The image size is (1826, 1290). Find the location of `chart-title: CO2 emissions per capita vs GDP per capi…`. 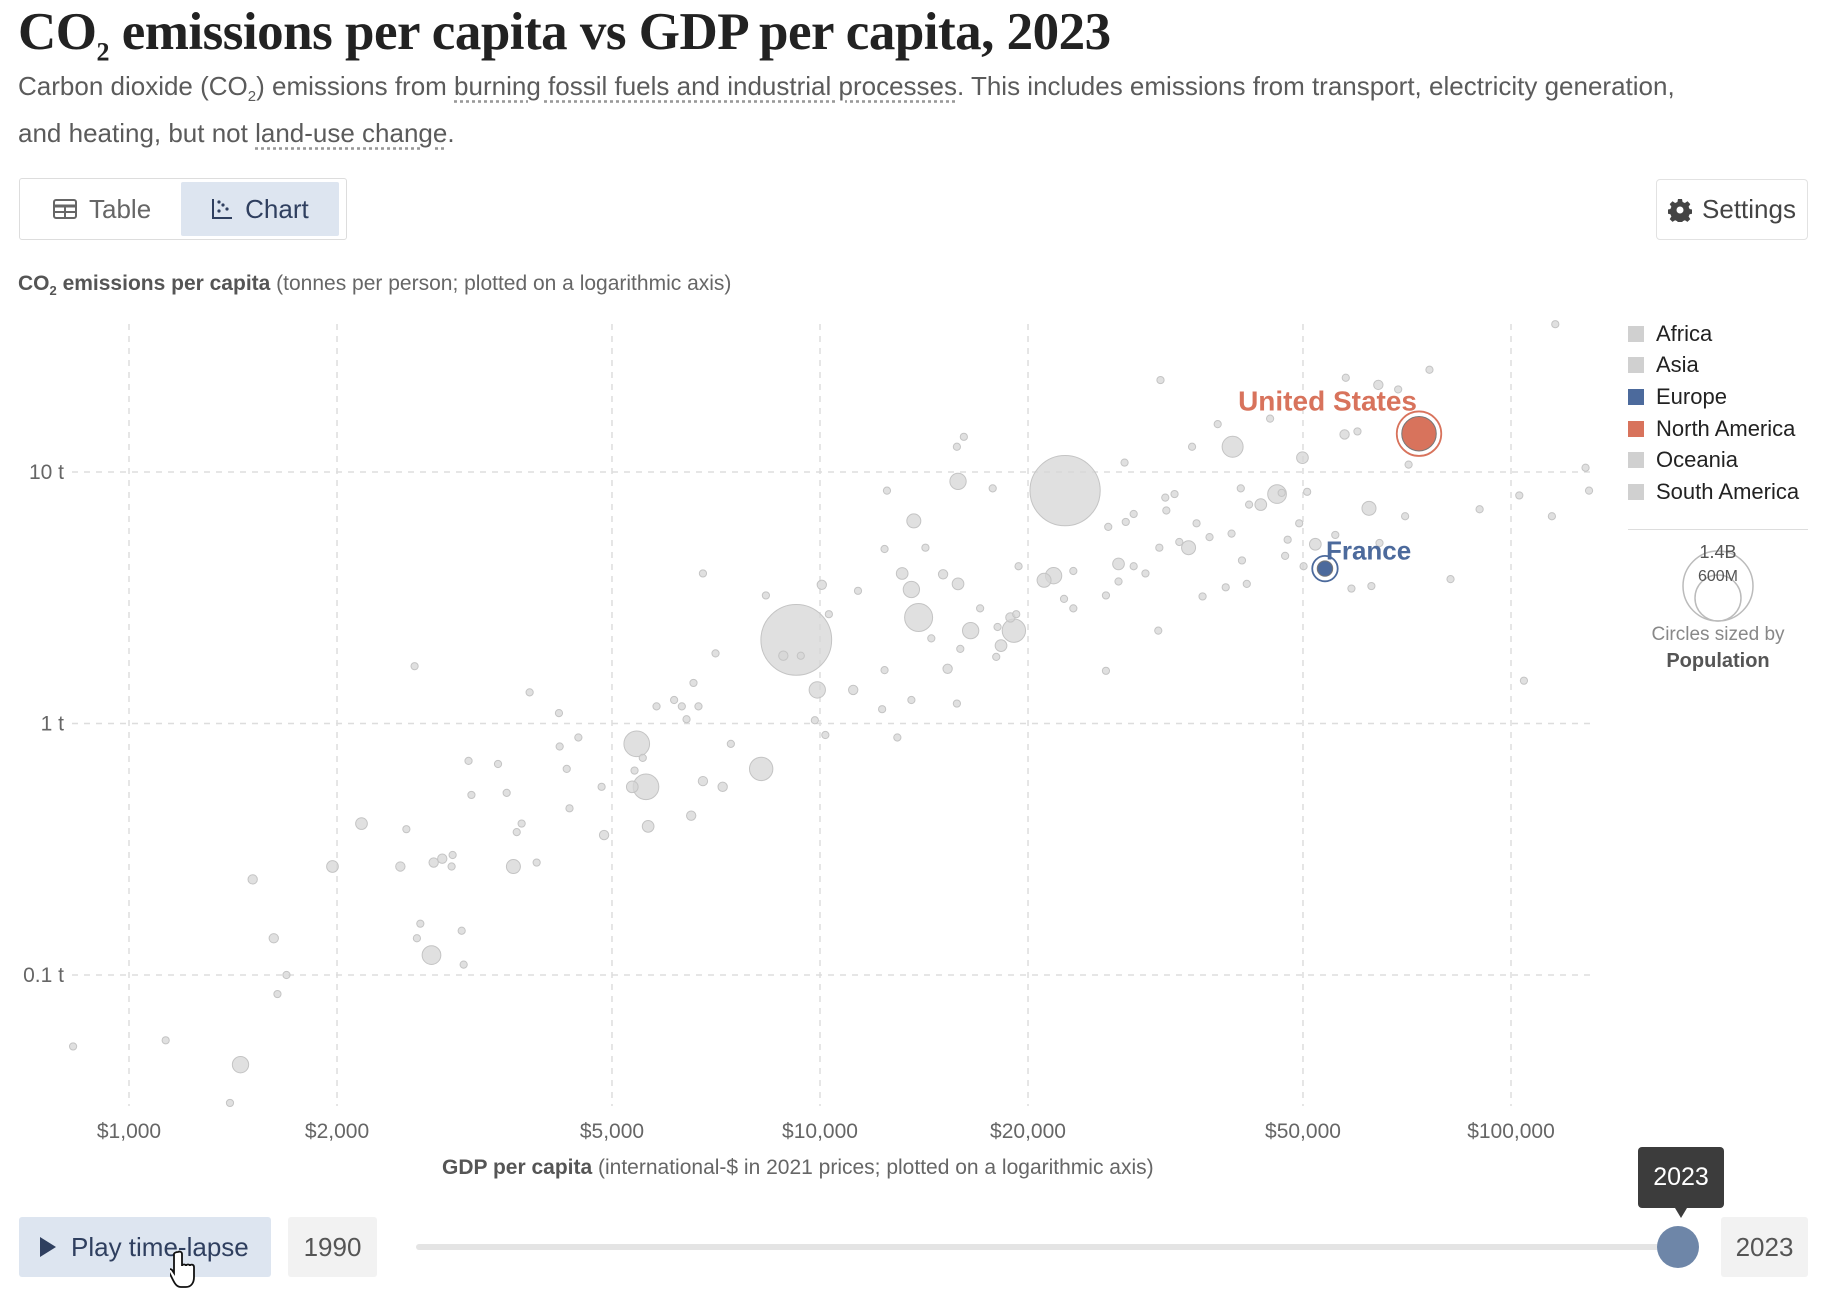

chart-title: CO2 emissions per capita vs GDP per capi… is located at coordinates (564, 35).